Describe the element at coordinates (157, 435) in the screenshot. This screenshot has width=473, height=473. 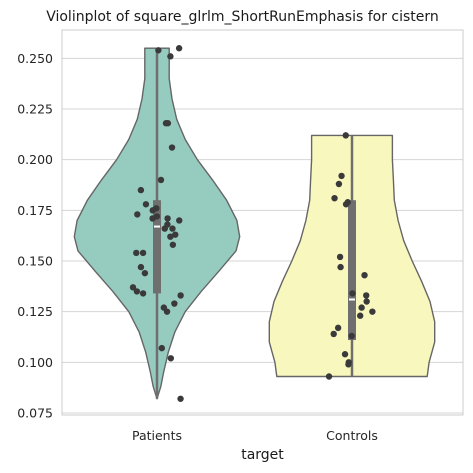
I see `x-tick-label: Patients` at that location.